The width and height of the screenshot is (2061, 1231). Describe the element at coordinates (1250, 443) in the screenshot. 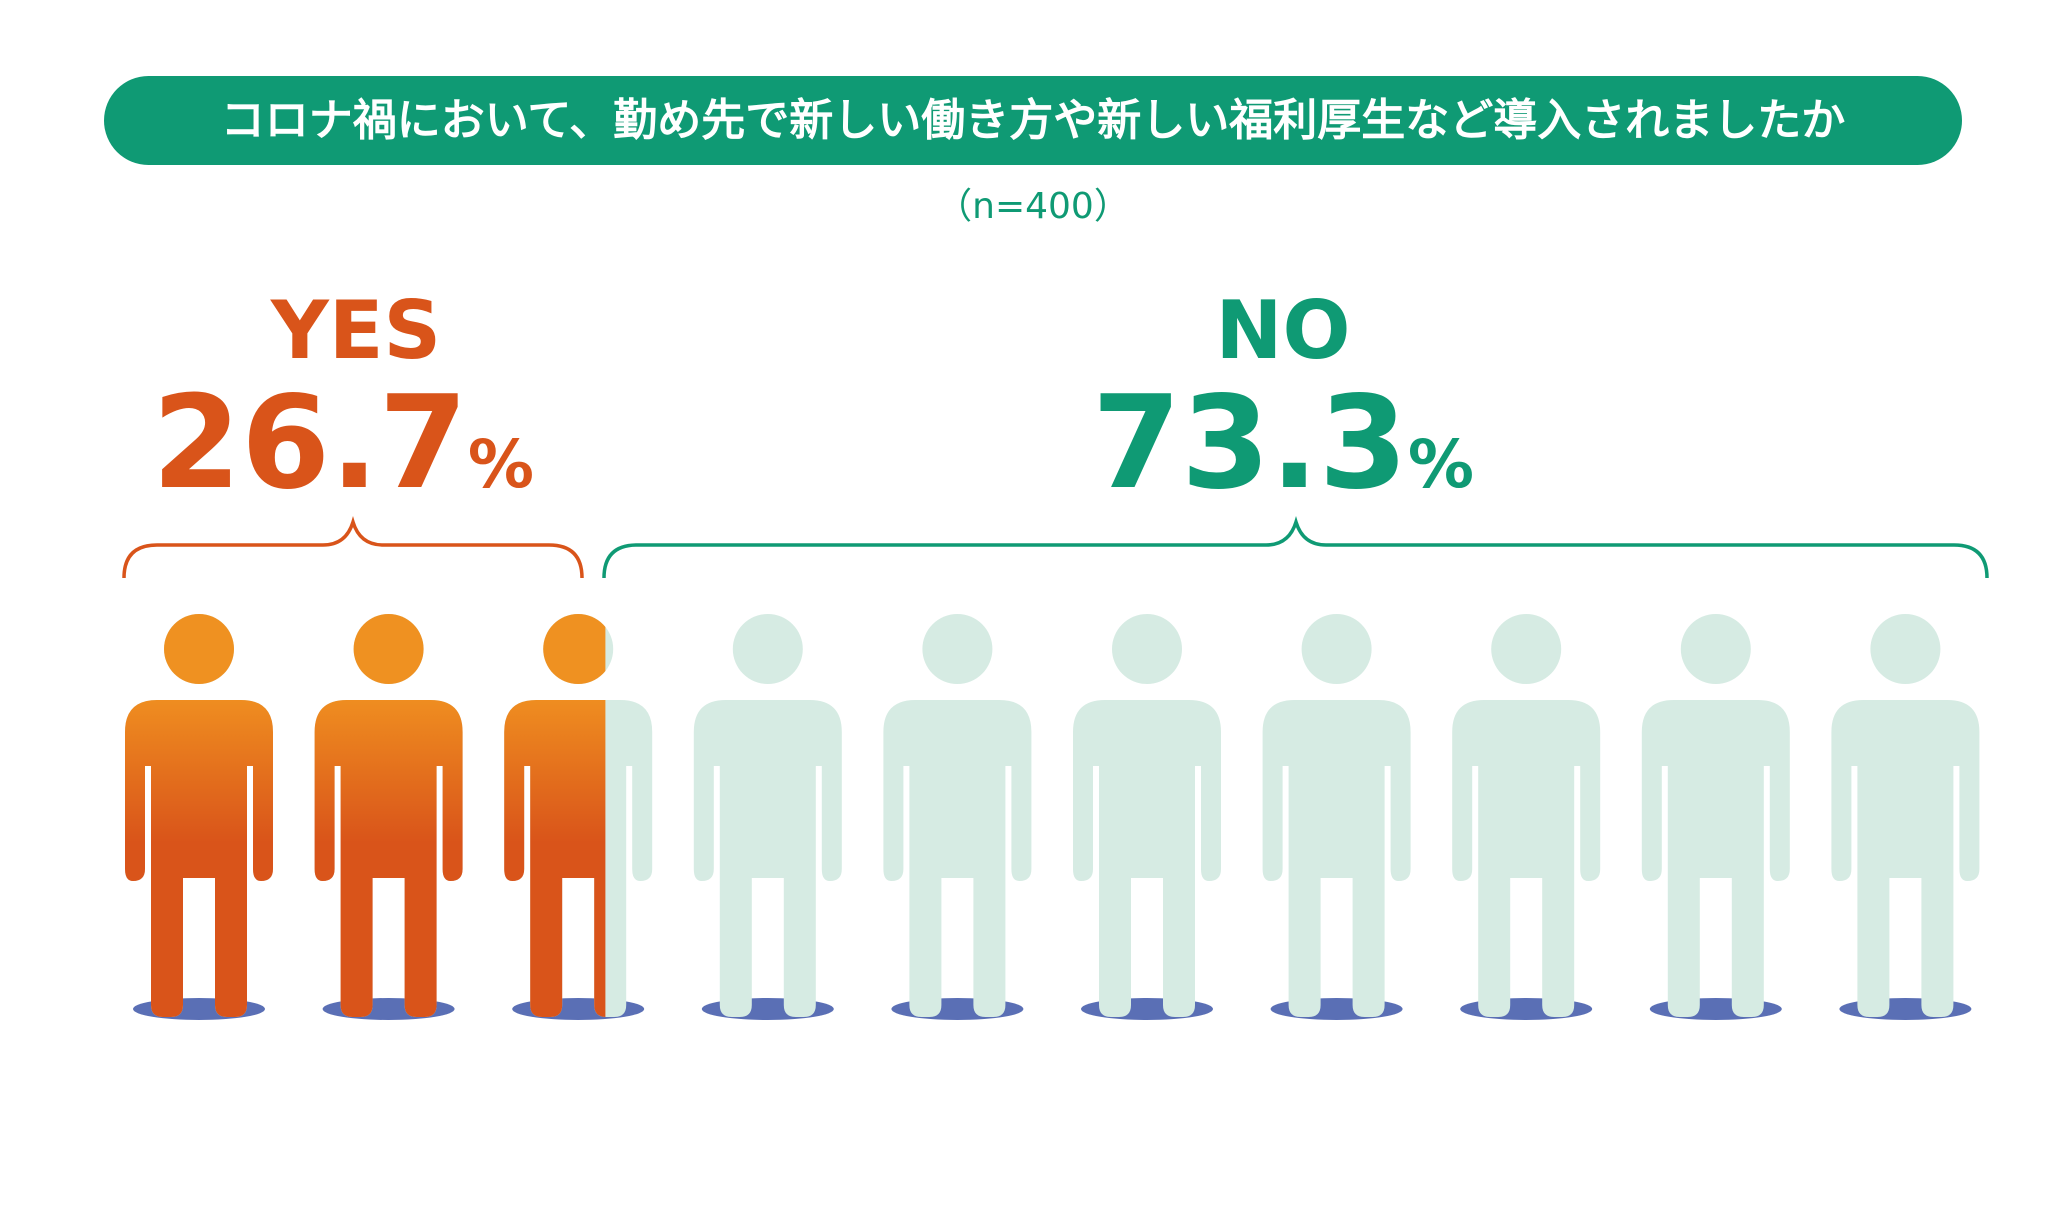

I see `no-value-number: 73.3` at that location.